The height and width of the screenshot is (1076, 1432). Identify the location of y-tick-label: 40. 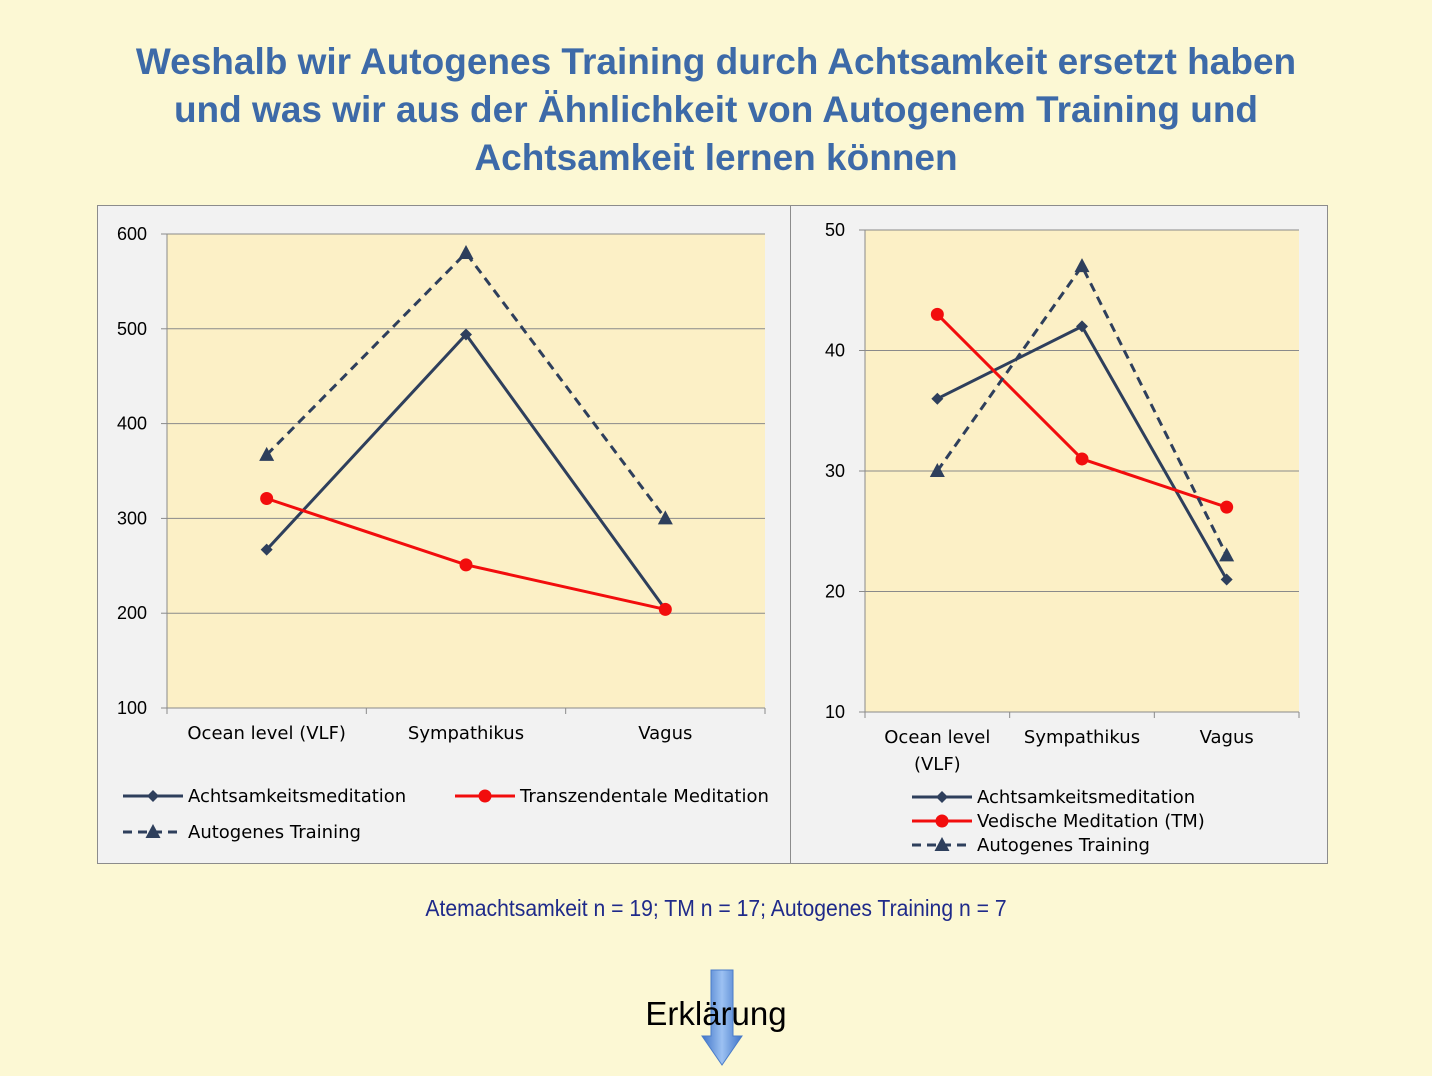
(835, 351).